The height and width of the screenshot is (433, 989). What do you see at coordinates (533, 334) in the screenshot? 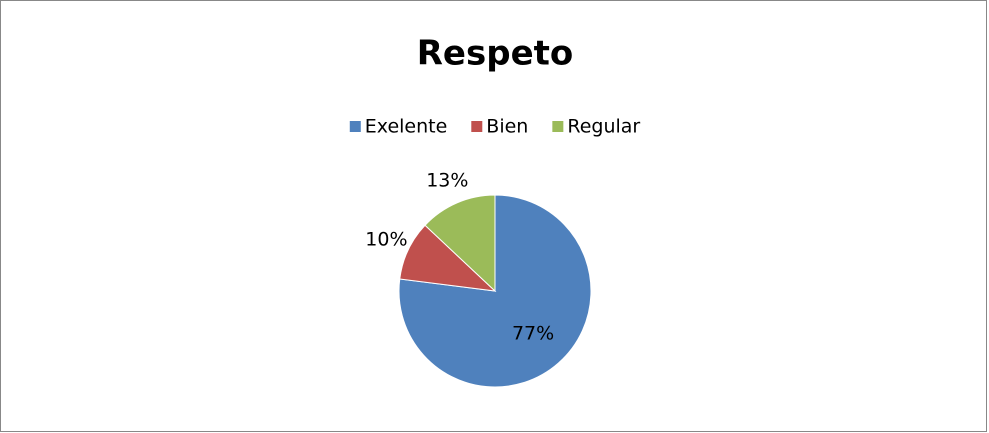
I see `data-label: 77%` at bounding box center [533, 334].